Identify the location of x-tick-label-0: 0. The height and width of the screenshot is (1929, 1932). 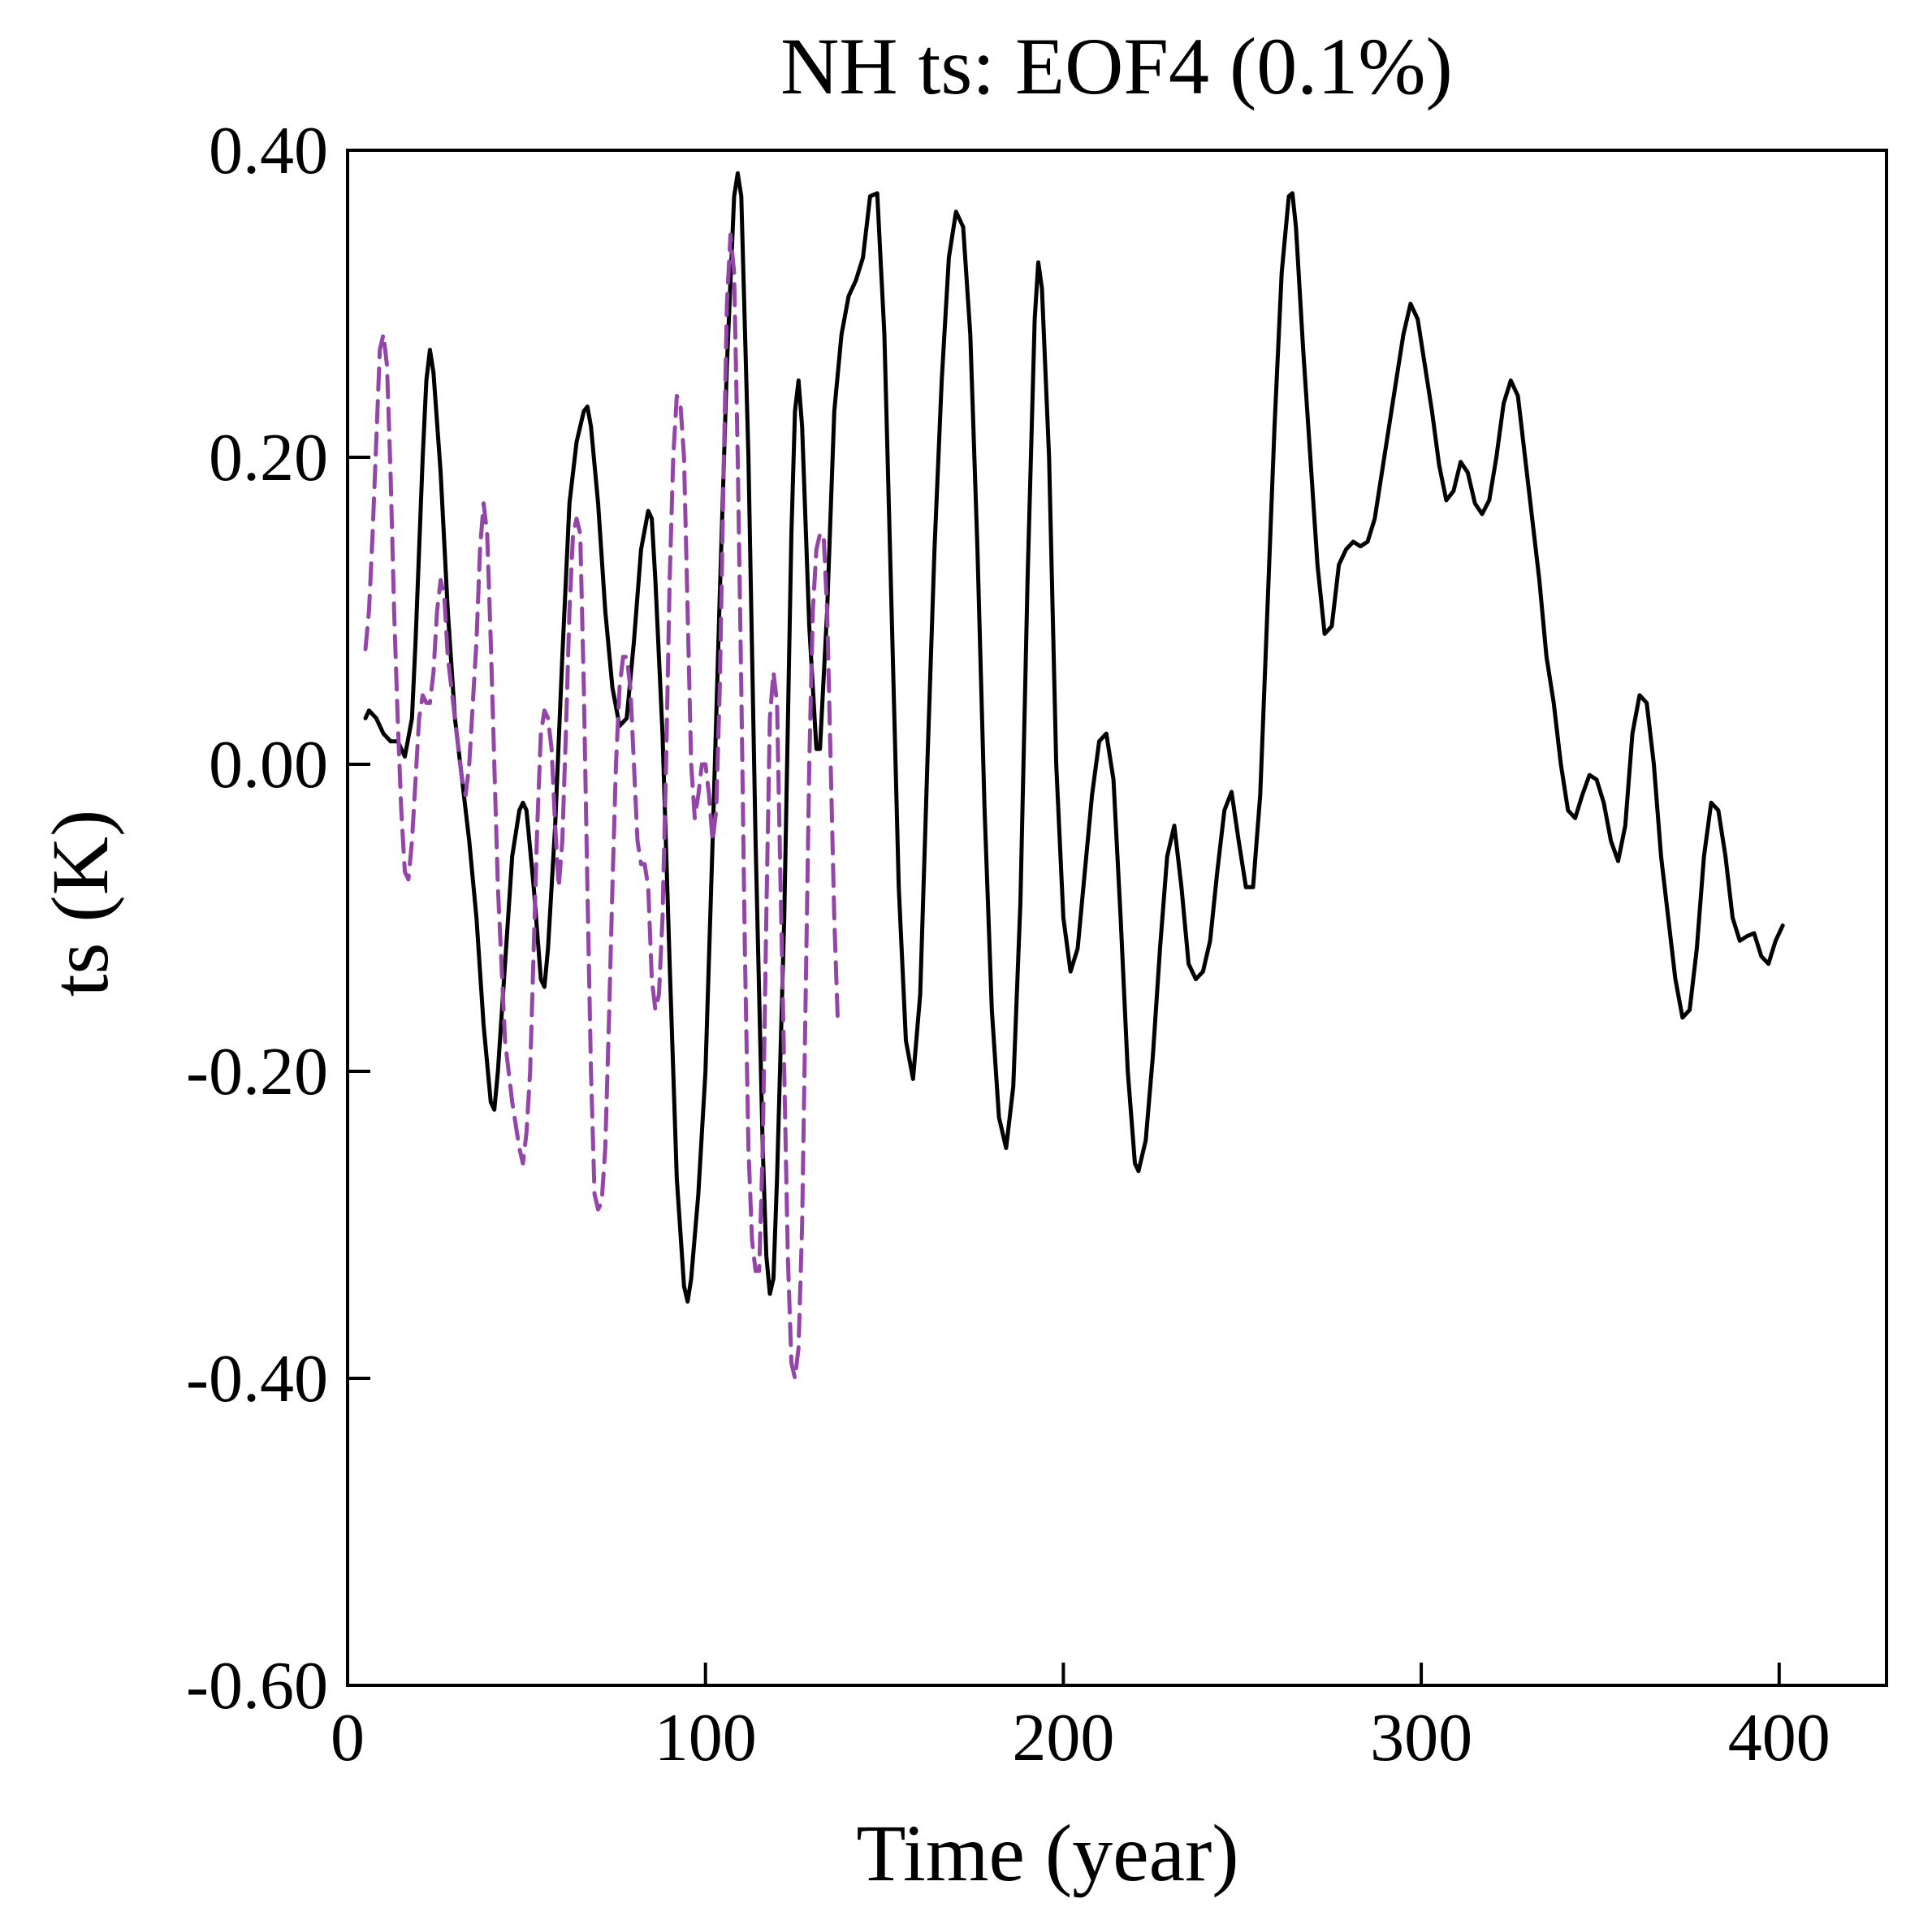
(348, 1737).